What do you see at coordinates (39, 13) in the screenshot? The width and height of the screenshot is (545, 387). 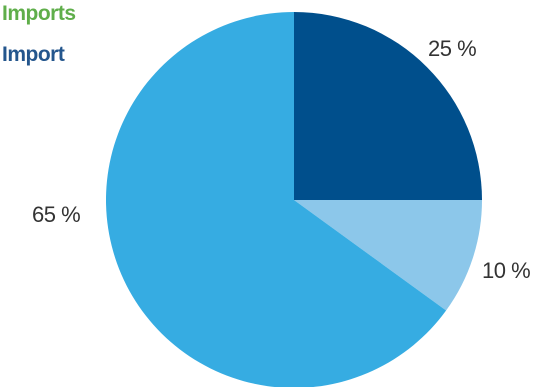 I see `chart-title: Imports` at bounding box center [39, 13].